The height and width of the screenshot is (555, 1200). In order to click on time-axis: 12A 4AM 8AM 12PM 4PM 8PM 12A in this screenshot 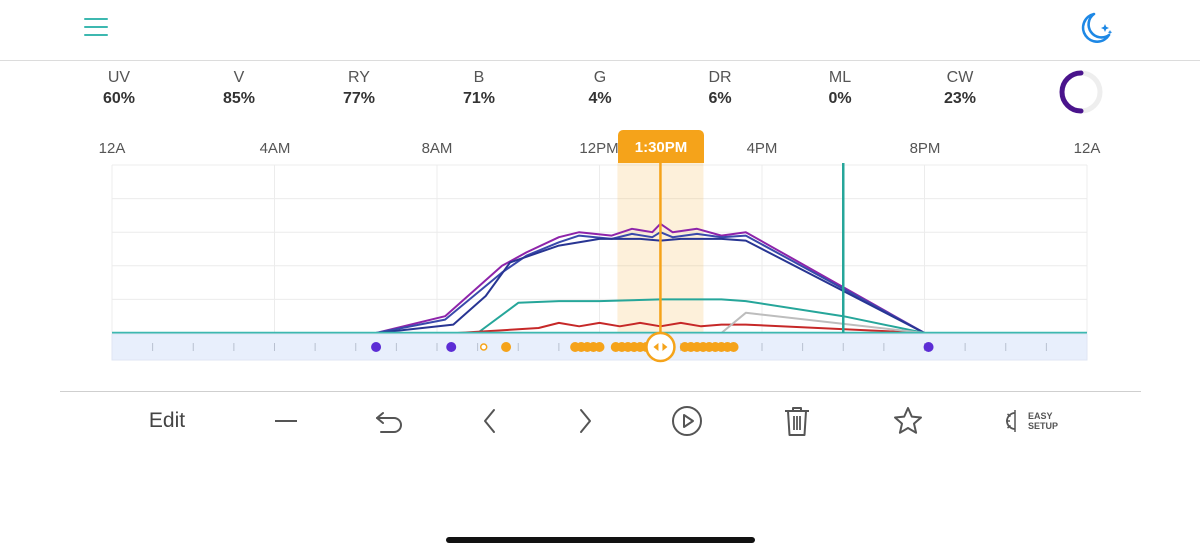, I will do `click(600, 150)`.